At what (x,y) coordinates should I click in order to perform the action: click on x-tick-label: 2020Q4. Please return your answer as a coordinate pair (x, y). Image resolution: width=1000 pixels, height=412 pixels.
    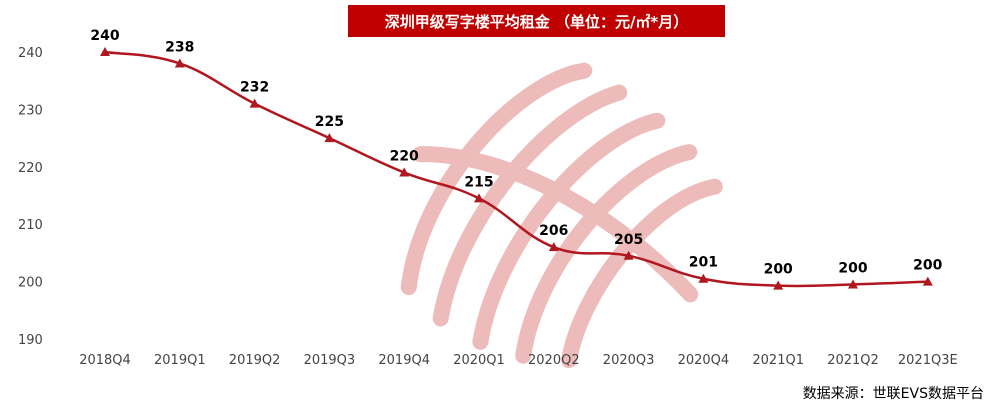
    Looking at the image, I should click on (704, 360).